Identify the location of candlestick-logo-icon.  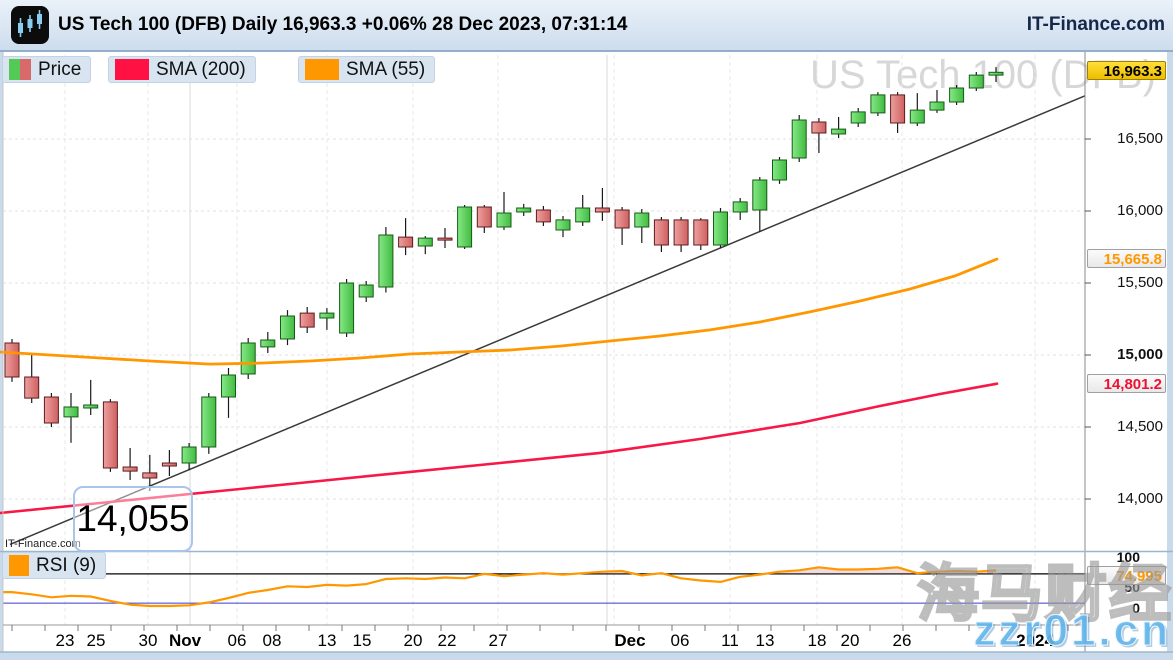
(30, 25).